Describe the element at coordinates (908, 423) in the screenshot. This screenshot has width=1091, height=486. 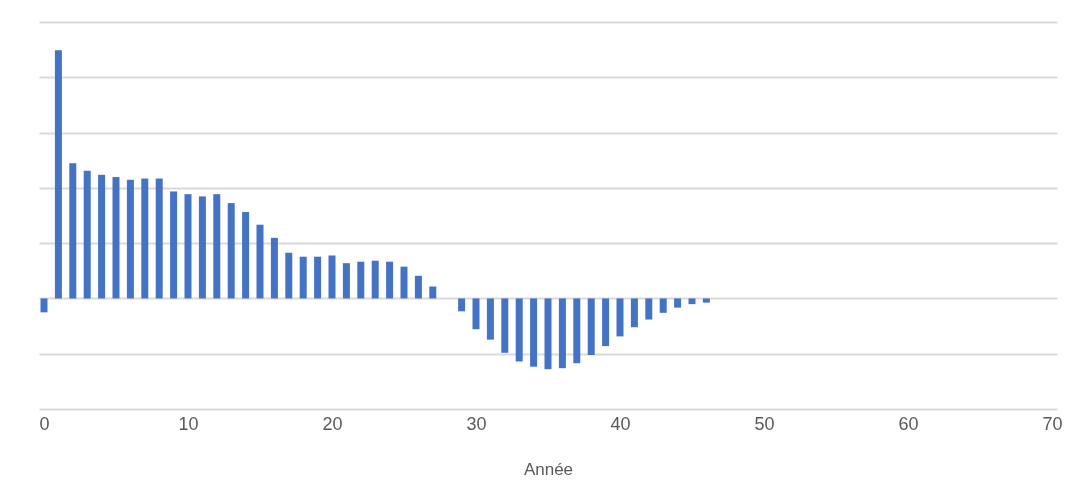
I see `x-tick-label: 60` at that location.